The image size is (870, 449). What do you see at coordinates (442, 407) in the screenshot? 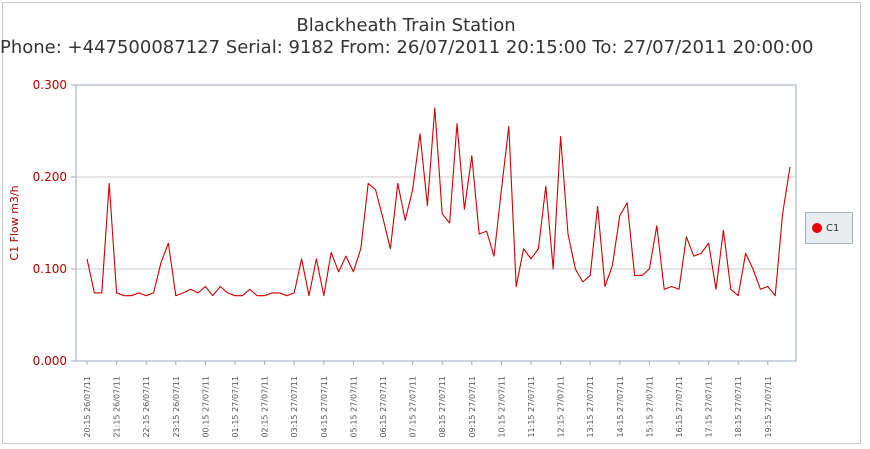
I see `x-tick-label: 08:15 27/07/11` at bounding box center [442, 407].